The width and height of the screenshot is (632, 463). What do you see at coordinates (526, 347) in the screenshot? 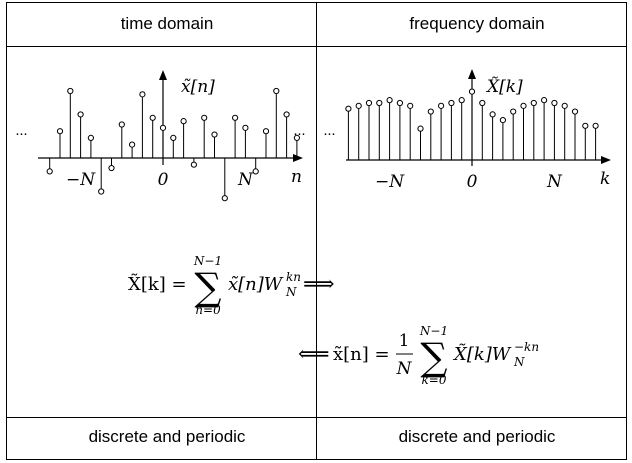
I see `idft-exponent: −kn` at bounding box center [526, 347].